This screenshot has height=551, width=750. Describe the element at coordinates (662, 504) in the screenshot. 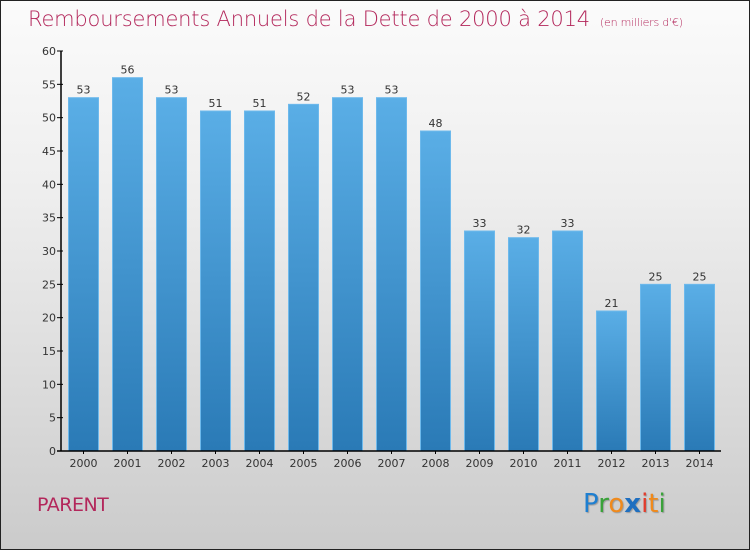

I see `logo-letter-6: i` at that location.